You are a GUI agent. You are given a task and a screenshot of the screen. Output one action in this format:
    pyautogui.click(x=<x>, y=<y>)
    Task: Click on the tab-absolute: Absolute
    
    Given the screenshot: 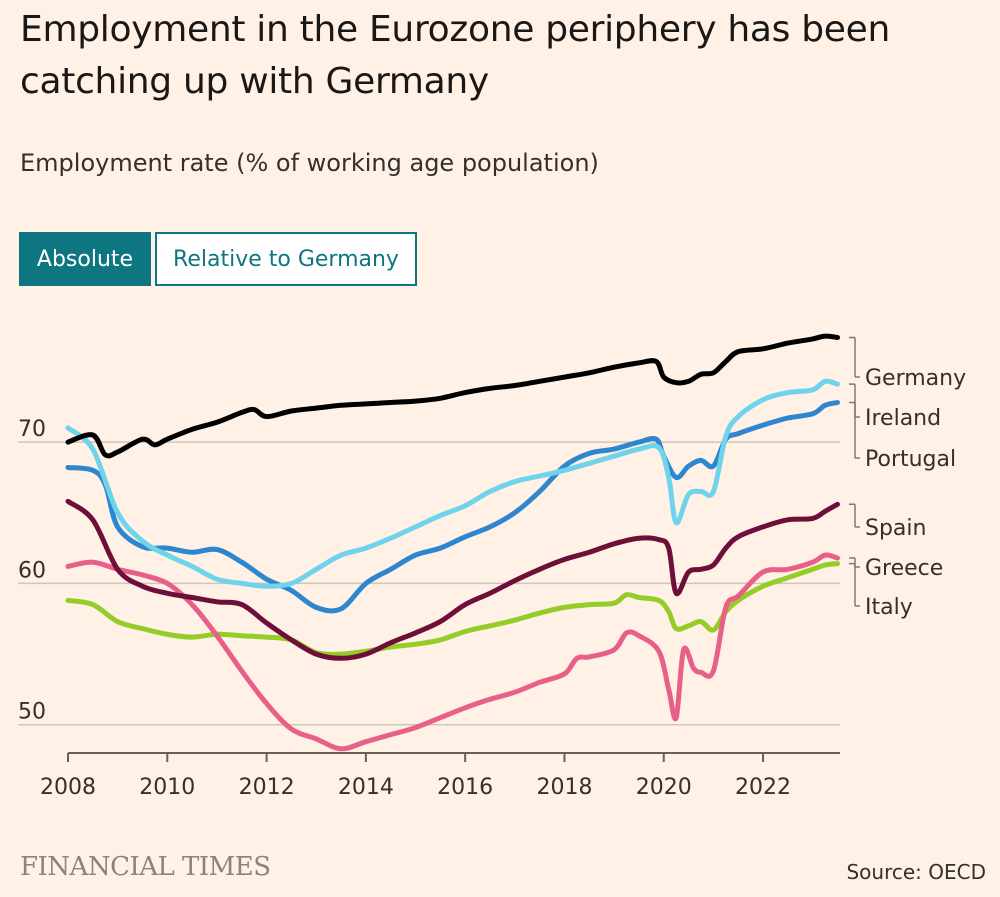 What is the action you would take?
    pyautogui.click(x=85, y=259)
    